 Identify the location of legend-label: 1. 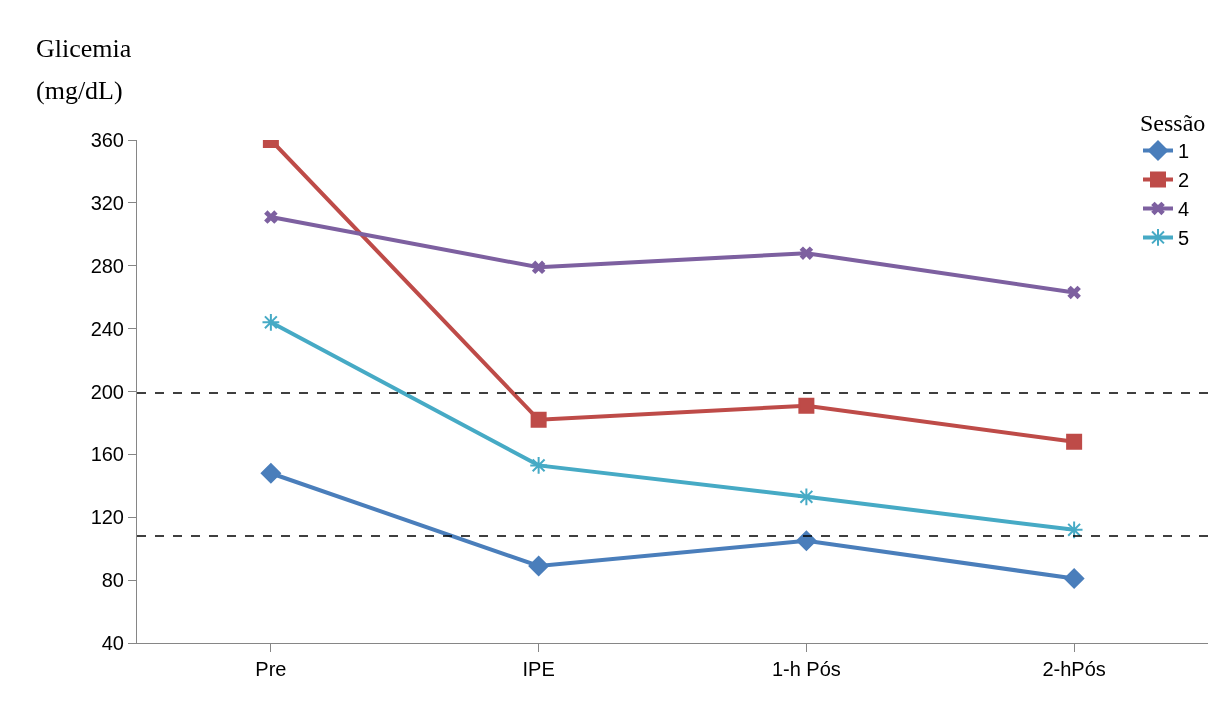
(1184, 151).